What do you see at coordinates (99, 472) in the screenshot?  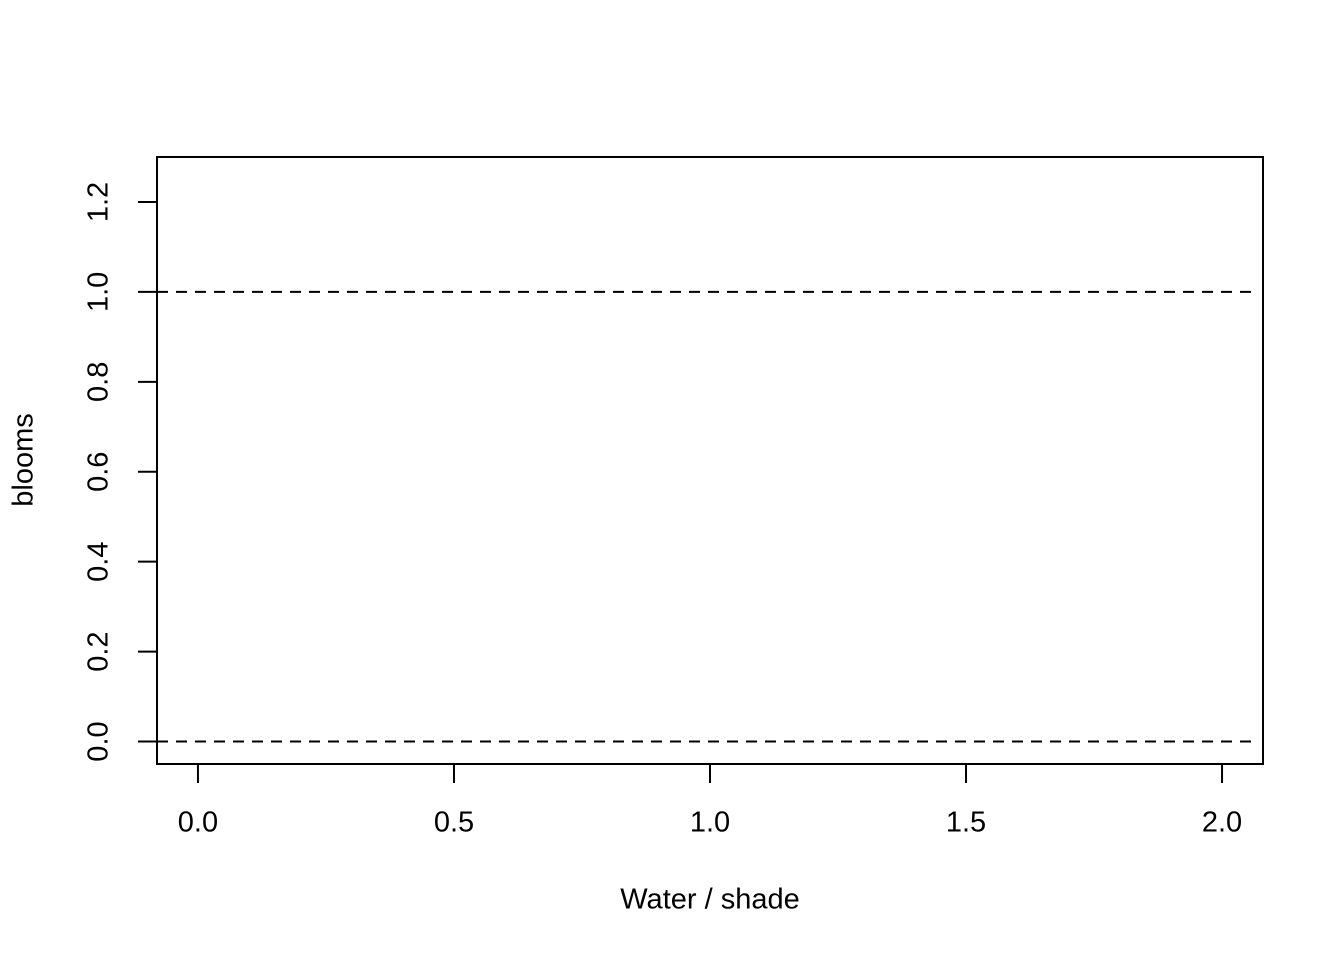 I see `y-tick-label: 0.6` at bounding box center [99, 472].